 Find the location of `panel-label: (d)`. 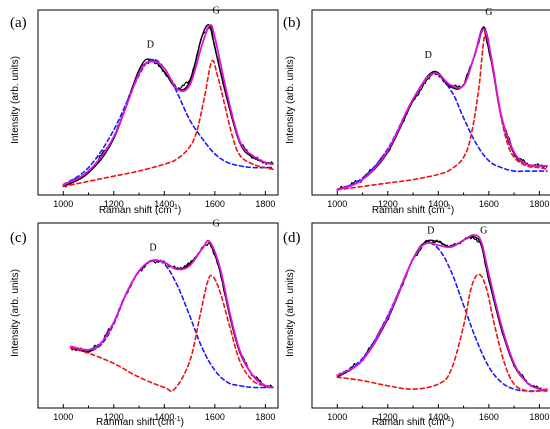

panel-label: (d) is located at coordinates (292, 238).